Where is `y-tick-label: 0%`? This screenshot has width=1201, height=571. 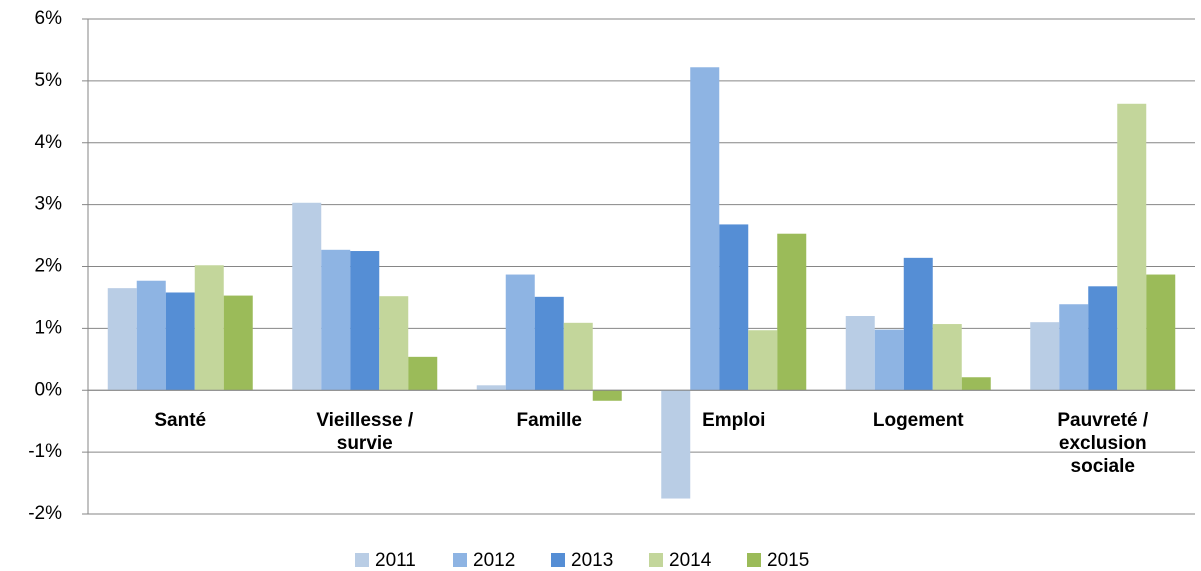 y-tick-label: 0% is located at coordinates (49, 389).